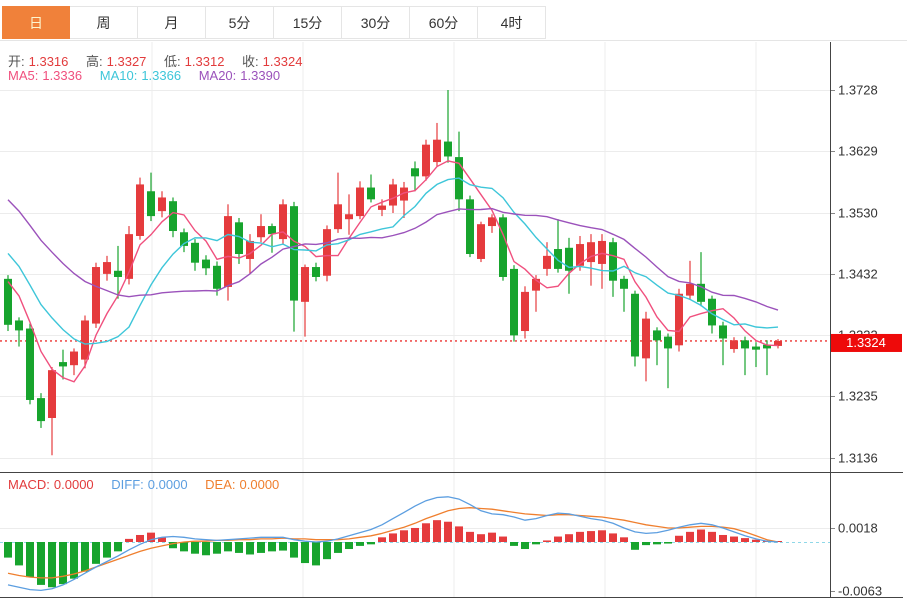  Describe the element at coordinates (858, 213) in the screenshot. I see `price-axis-label: 1.3530` at that location.